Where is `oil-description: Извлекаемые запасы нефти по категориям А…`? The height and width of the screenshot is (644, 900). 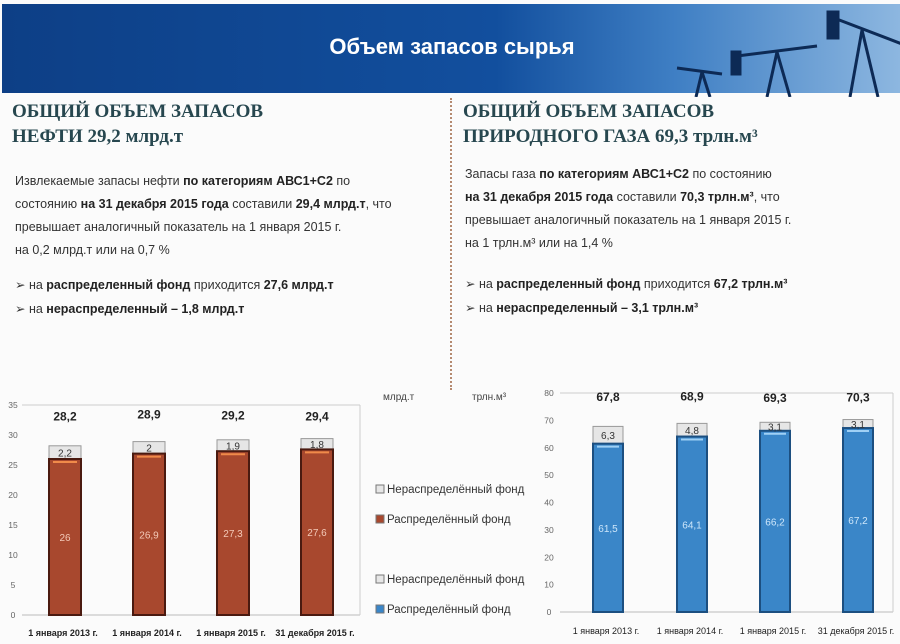 oil-description: Извлекаемые запасы нефти по категориям А… is located at coordinates (203, 216).